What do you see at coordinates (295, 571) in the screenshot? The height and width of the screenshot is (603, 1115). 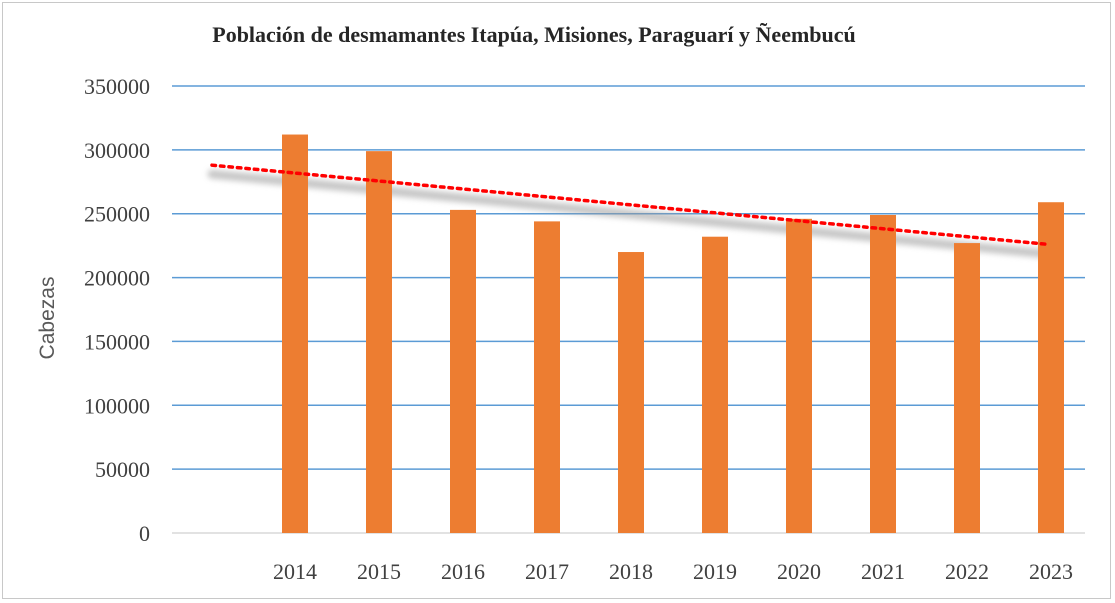 I see `x-tick-label: 2014` at bounding box center [295, 571].